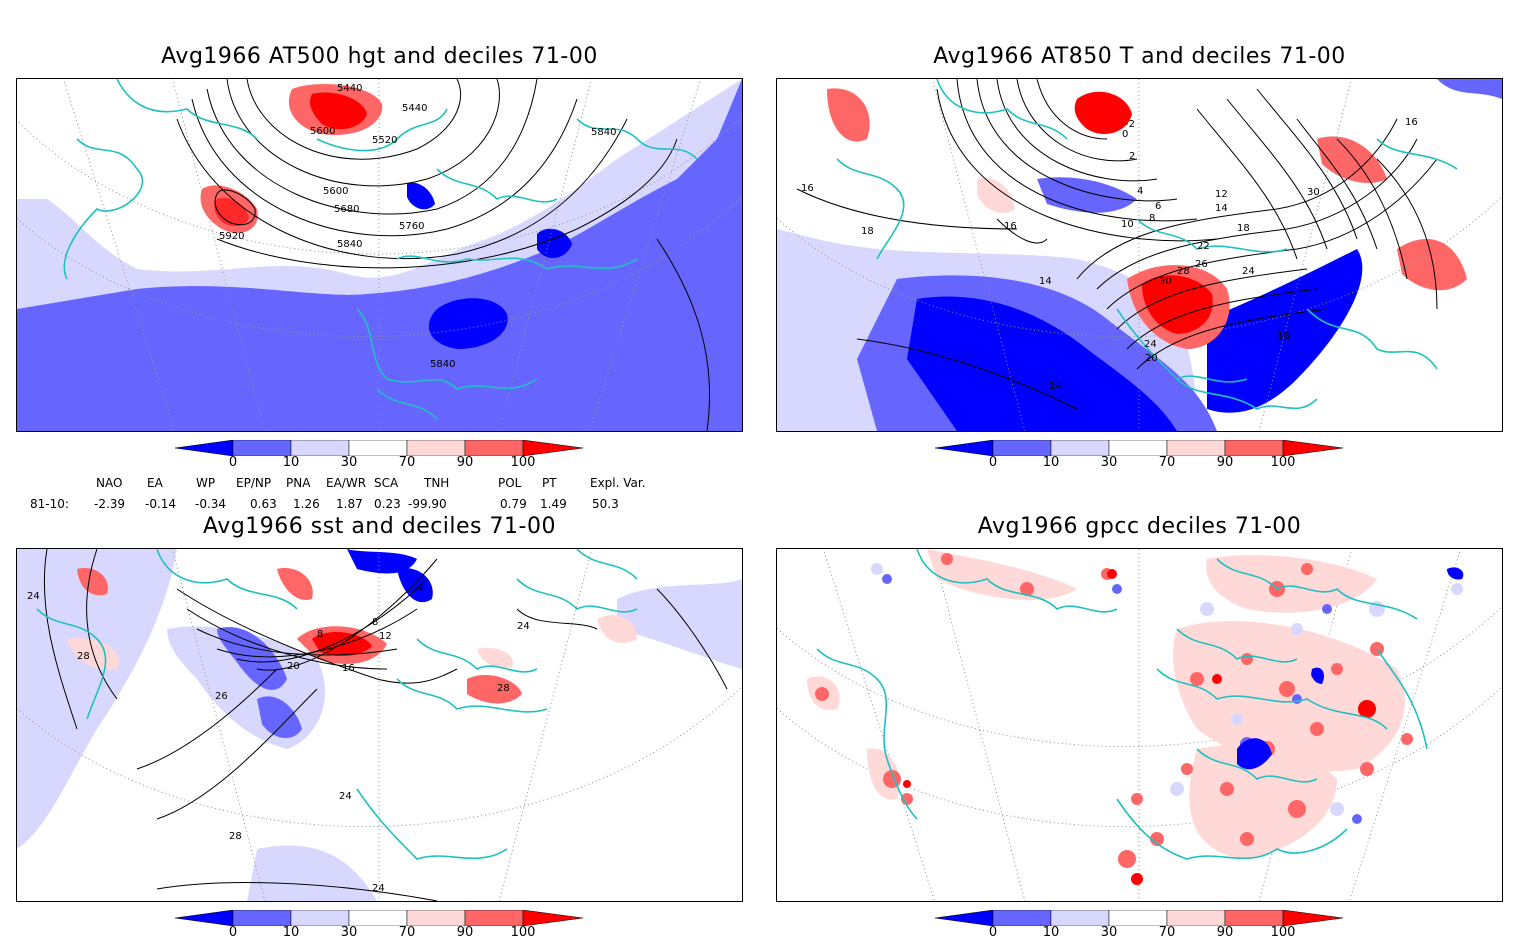 The height and width of the screenshot is (940, 1520). What do you see at coordinates (379, 526) in the screenshot?
I see `panel-title-p3: Avg1966 sst and deciles 71-00` at bounding box center [379, 526].